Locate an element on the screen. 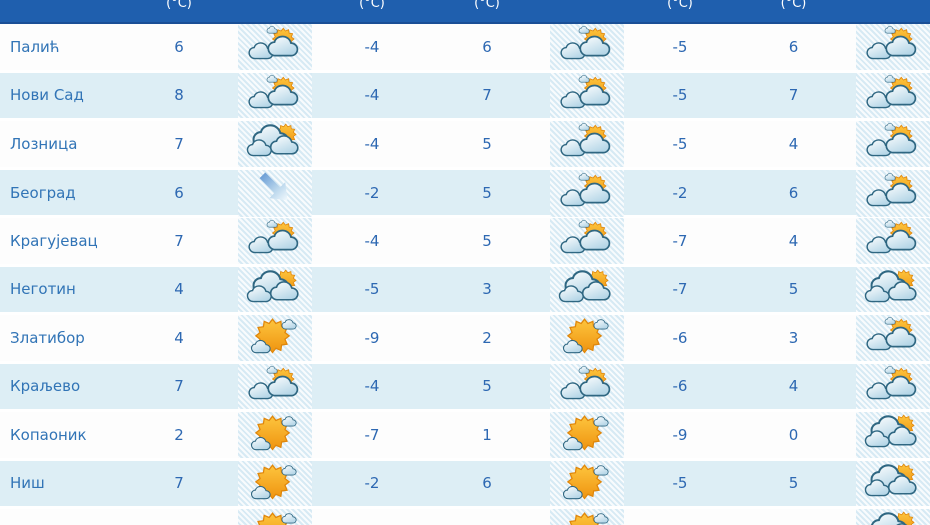  temp-max-day2: 6 is located at coordinates (487, 46).